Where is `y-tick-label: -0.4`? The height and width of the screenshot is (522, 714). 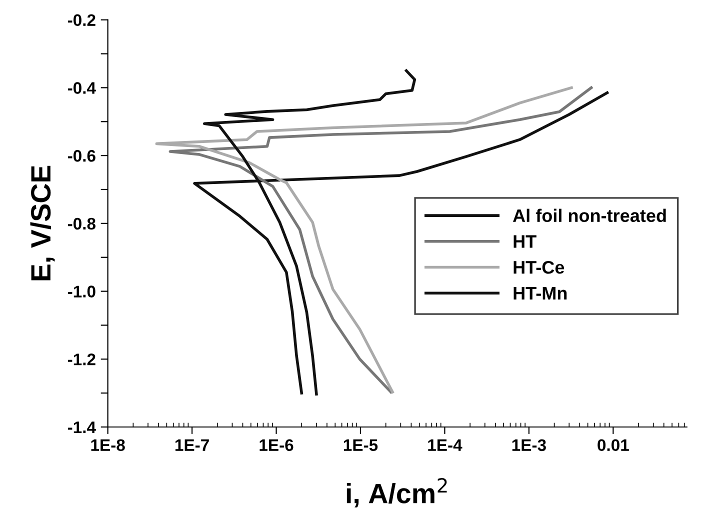 y-tick-label: -0.4 is located at coordinates (82, 88).